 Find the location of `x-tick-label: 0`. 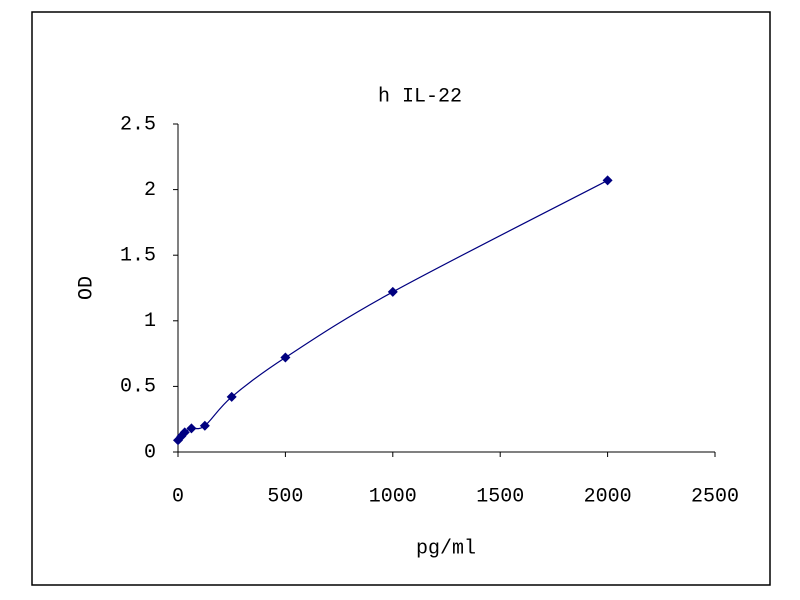

x-tick-label: 0 is located at coordinates (178, 496).